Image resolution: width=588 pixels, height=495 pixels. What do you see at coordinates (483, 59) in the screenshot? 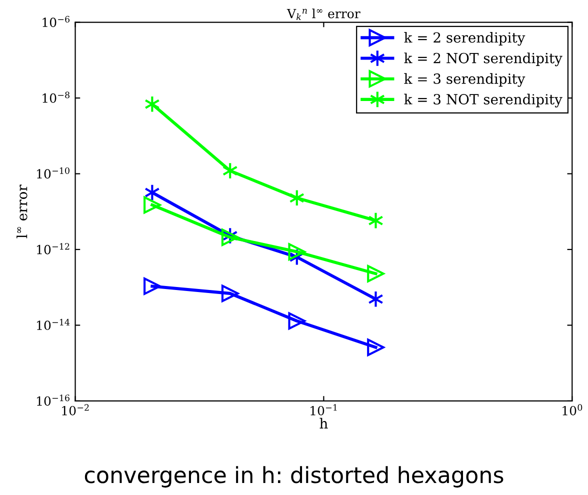
I see `legend-label: k = 2 NOT serendipity` at bounding box center [483, 59].